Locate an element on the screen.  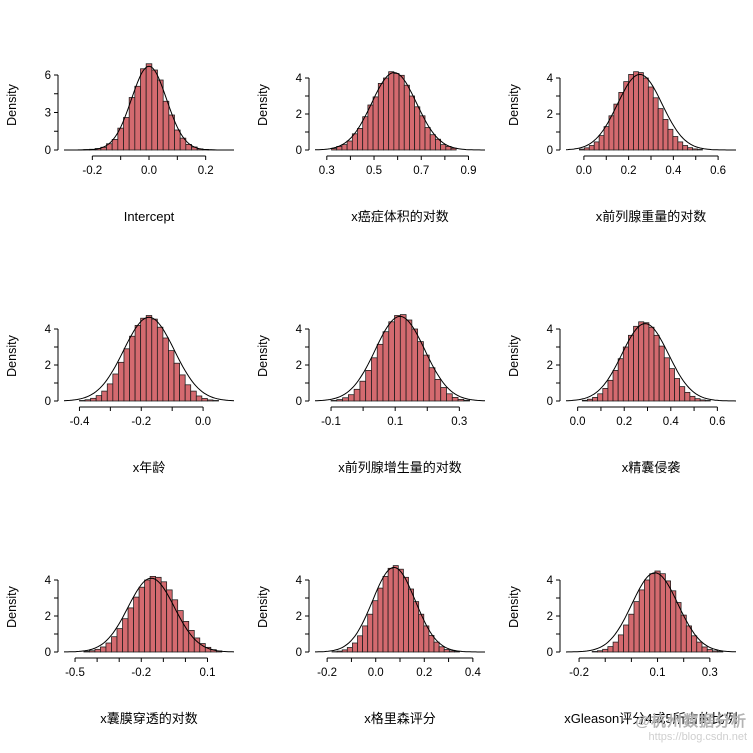
histogram-svg: -0.5 -0.2 0.1 0 2 4 Density x囊膜穿透的对数 is located at coordinates (120, 650).